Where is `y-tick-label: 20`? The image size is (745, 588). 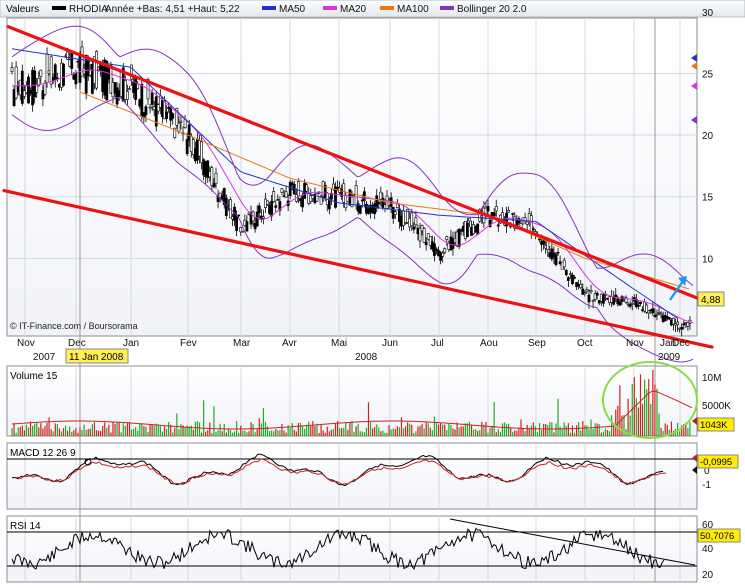
y-tick-label: 20 is located at coordinates (708, 136).